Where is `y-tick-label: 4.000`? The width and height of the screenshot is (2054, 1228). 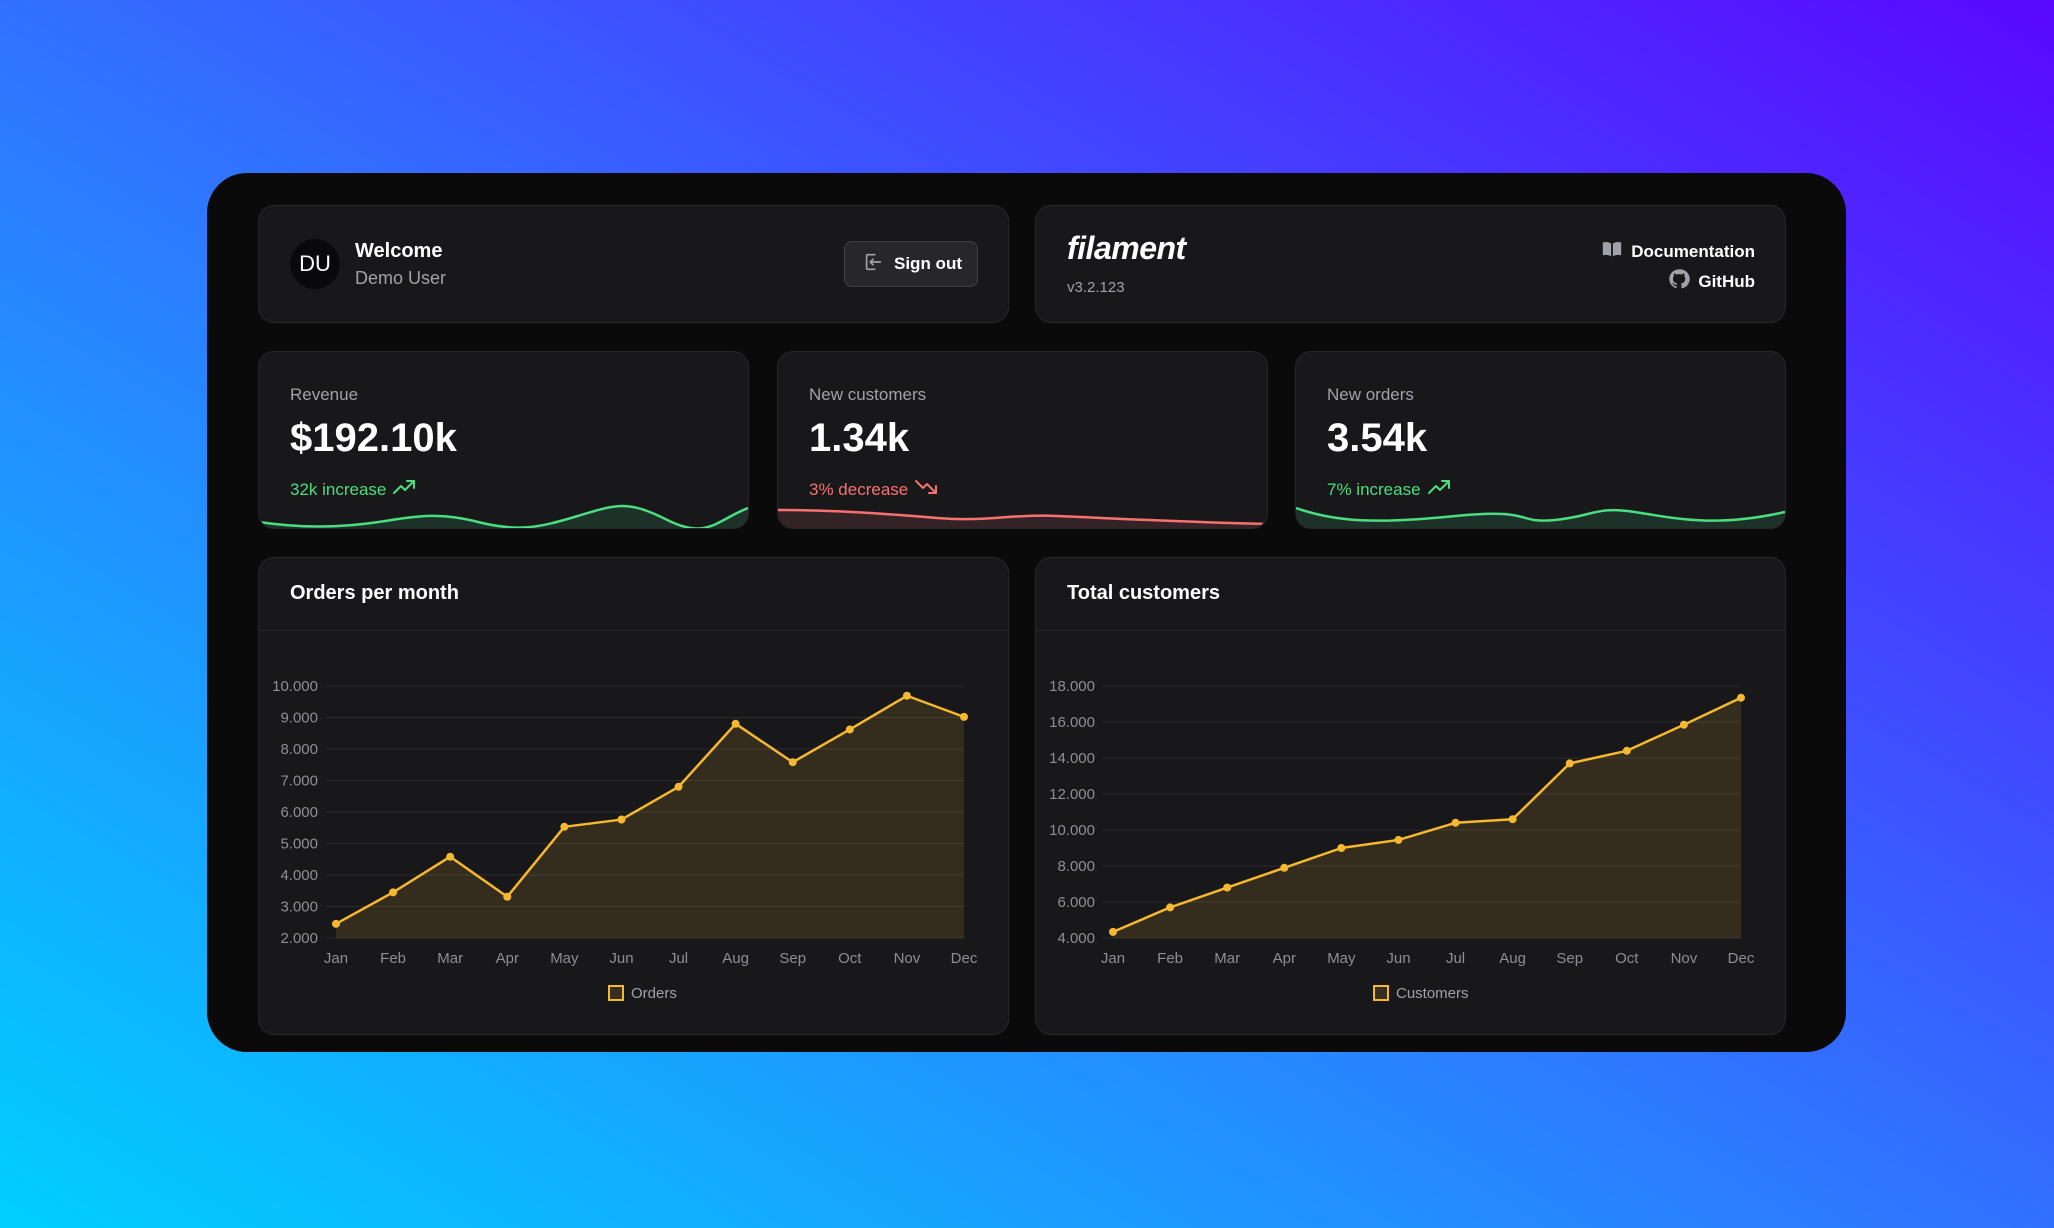
y-tick-label: 4.000 is located at coordinates (299, 875).